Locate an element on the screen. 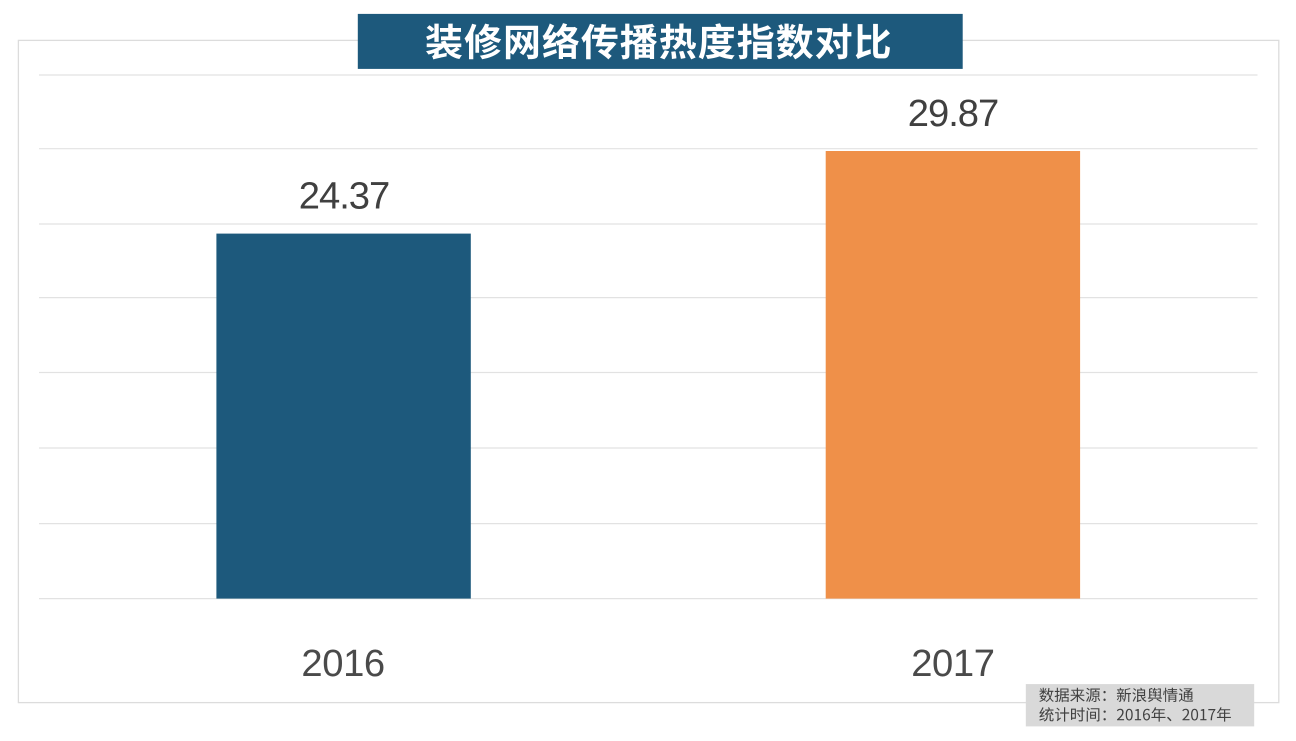 This screenshot has height=741, width=1296. svg-text: 2016 is located at coordinates (342, 663).